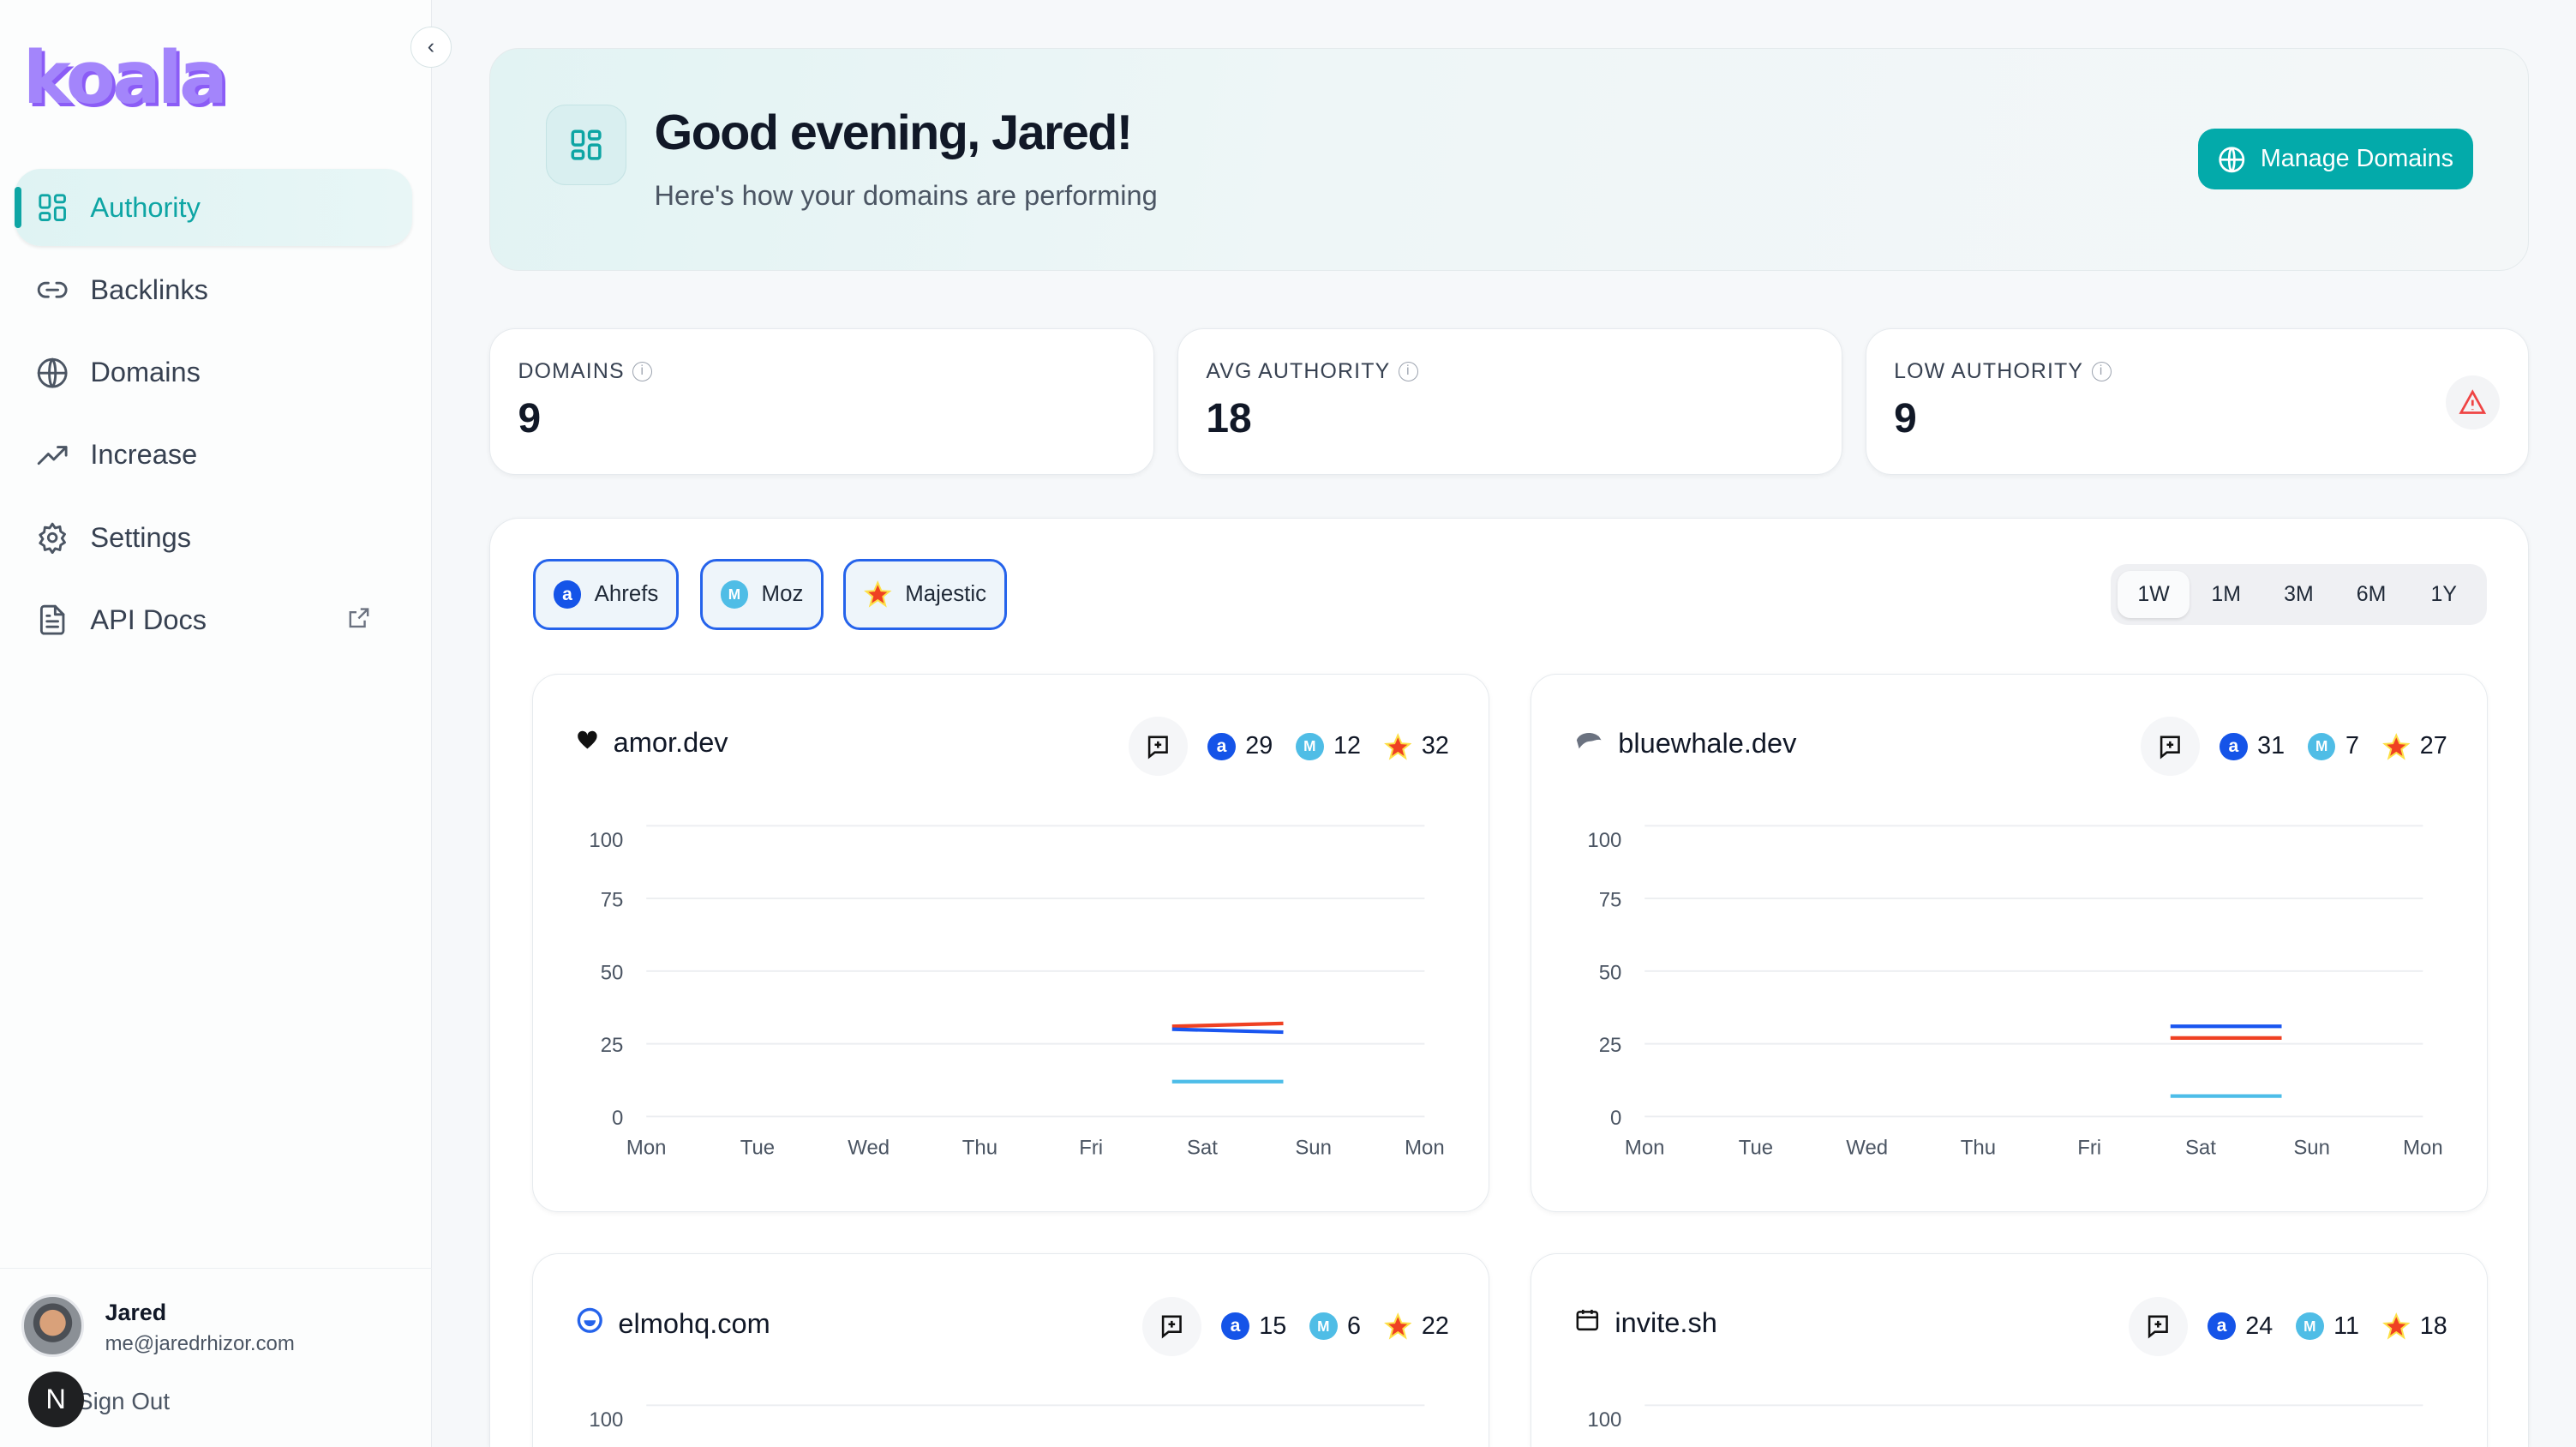 Image resolution: width=2576 pixels, height=1447 pixels. Describe the element at coordinates (1347, 746) in the screenshot. I see `moz-score: 12` at that location.